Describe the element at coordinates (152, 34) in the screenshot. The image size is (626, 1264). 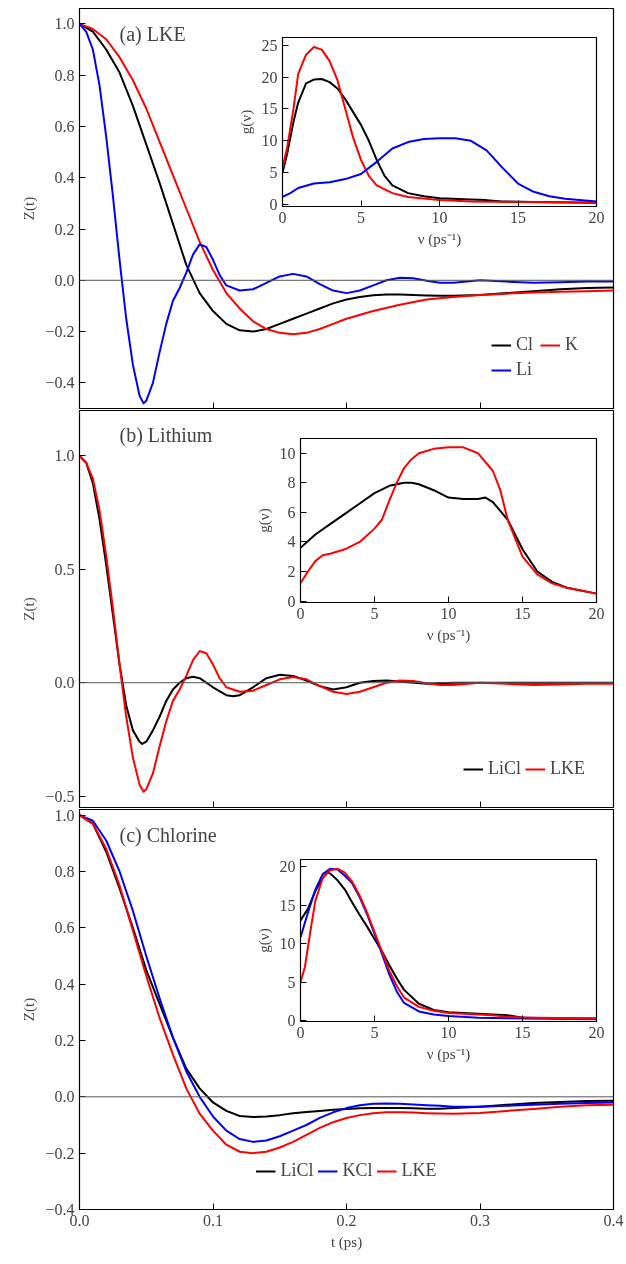
I see `annotation: (a) LKE` at that location.